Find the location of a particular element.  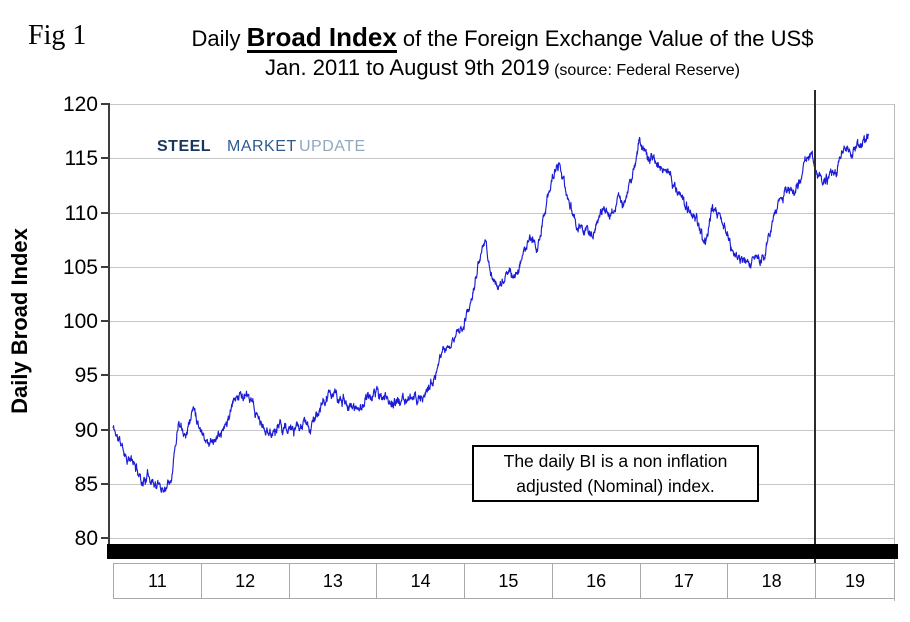

logo-word-steel: STEEL is located at coordinates (184, 146).